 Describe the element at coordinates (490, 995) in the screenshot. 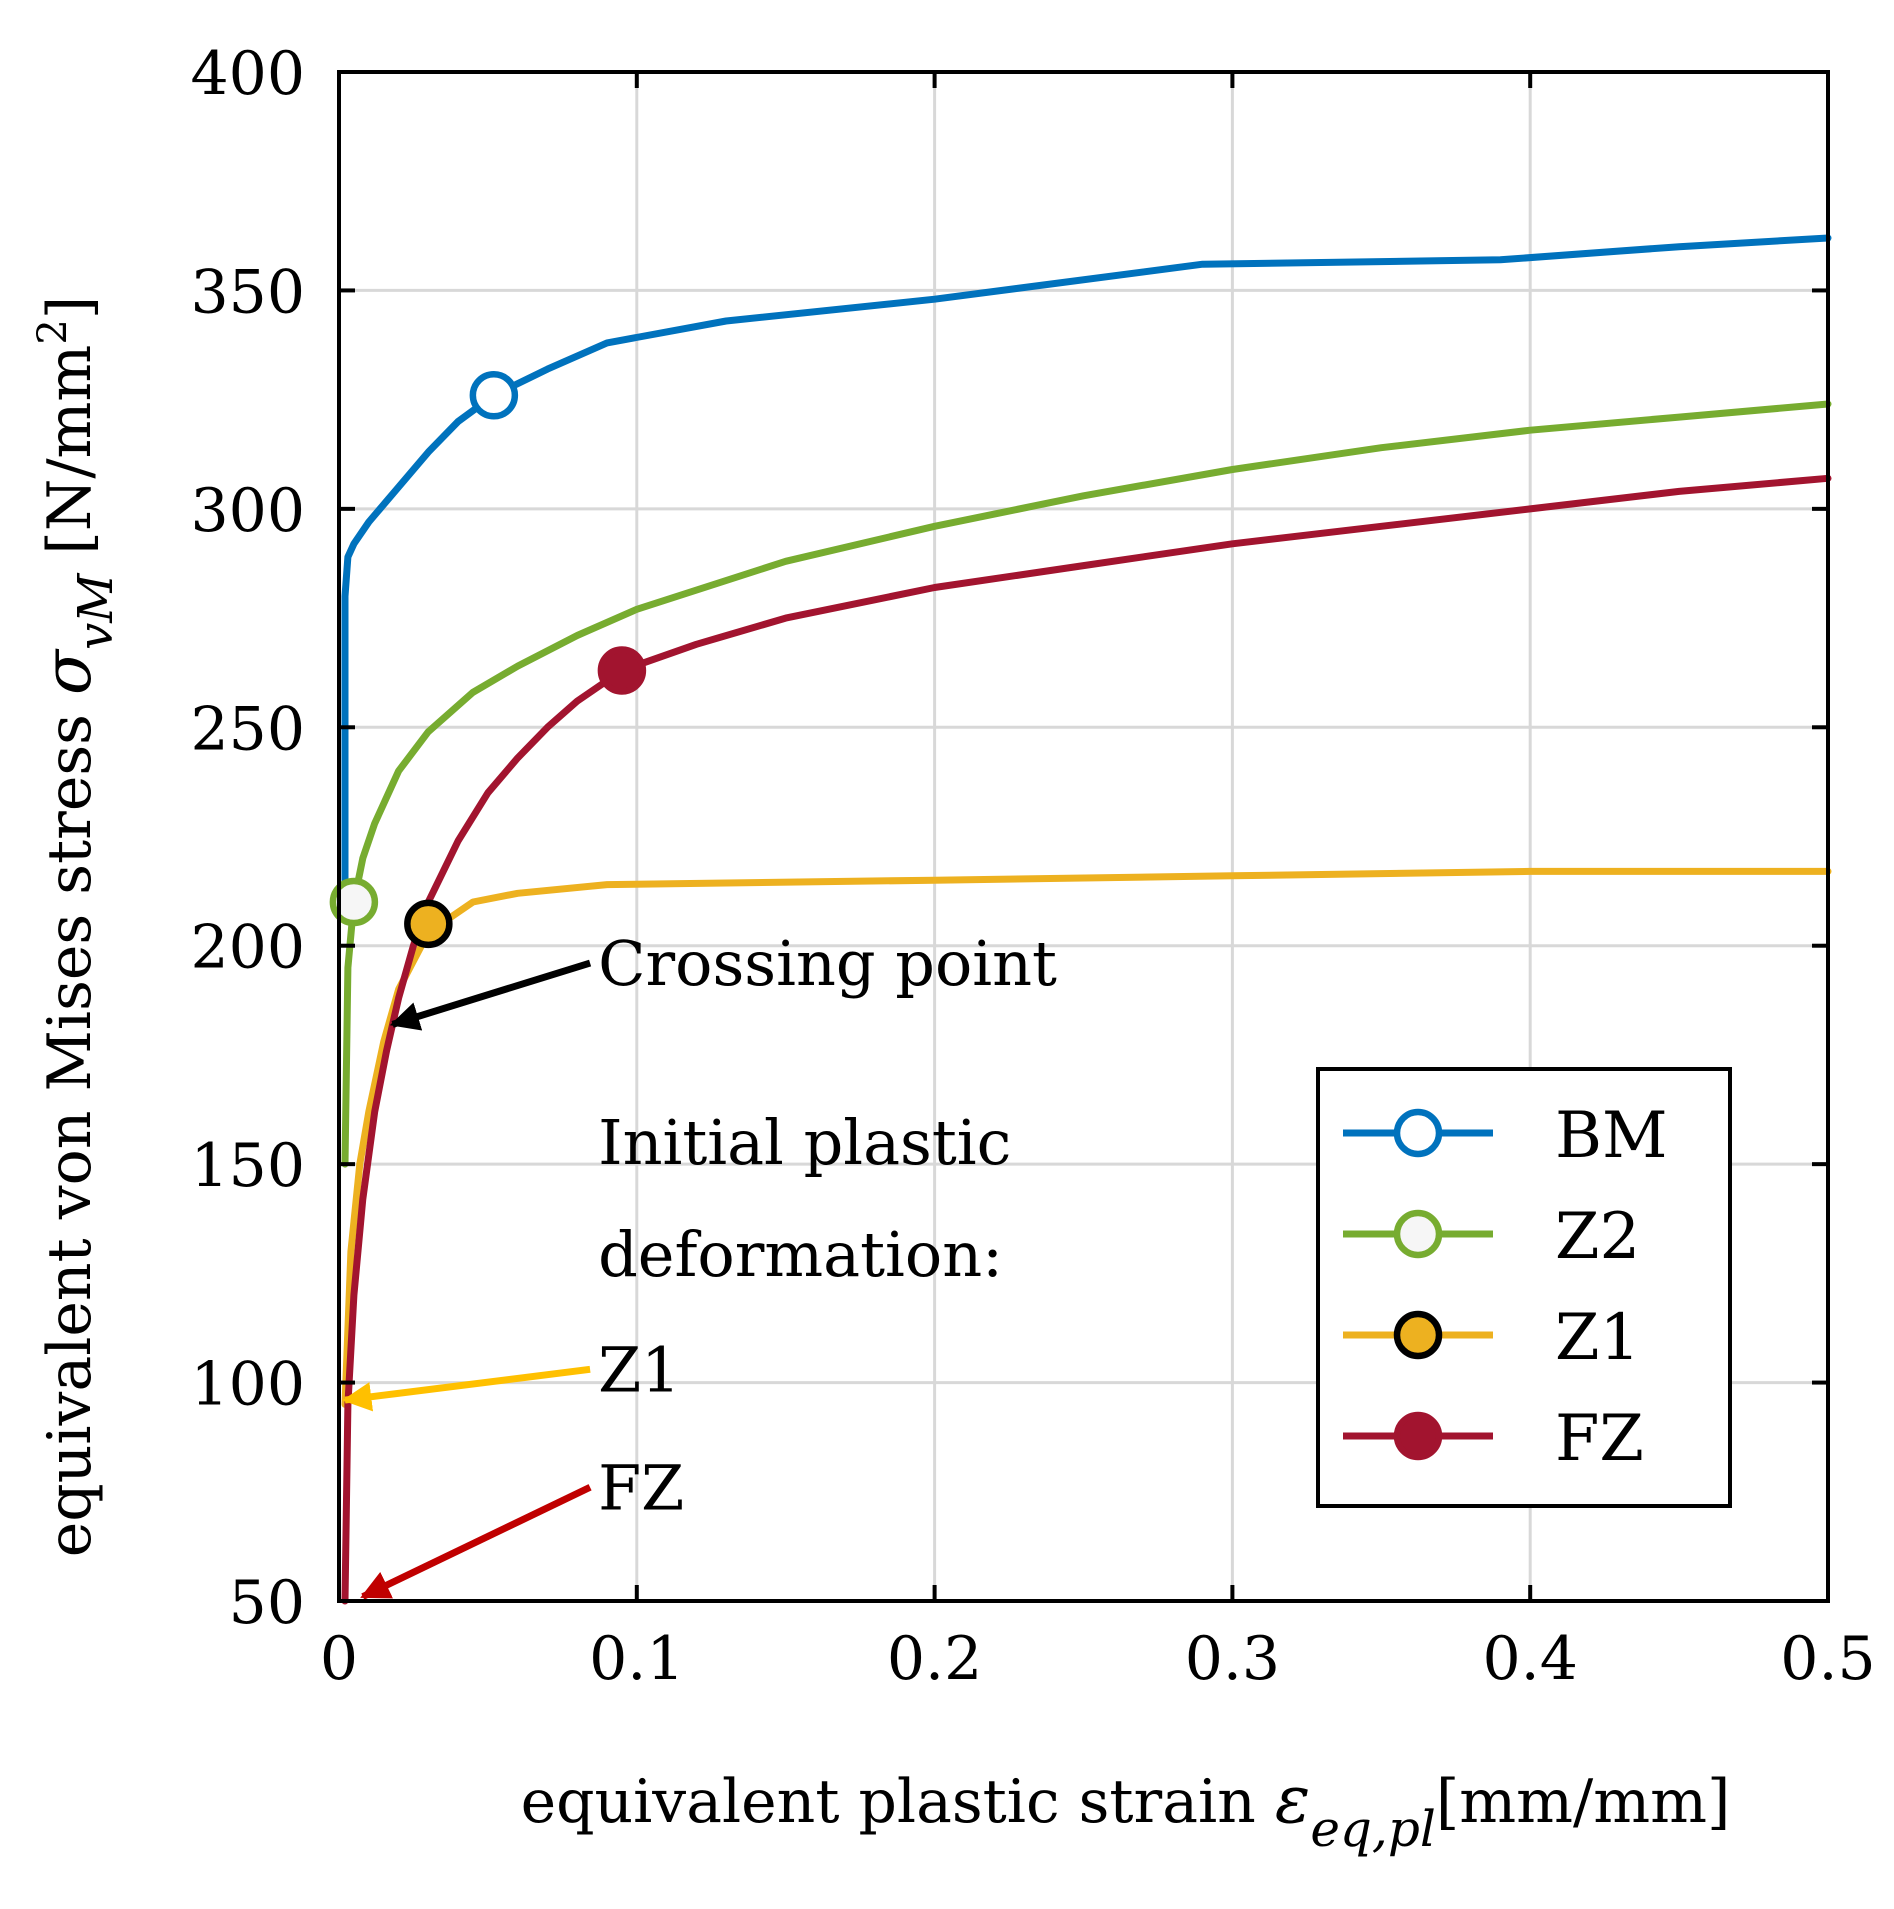

I see `crossing-arrow` at that location.